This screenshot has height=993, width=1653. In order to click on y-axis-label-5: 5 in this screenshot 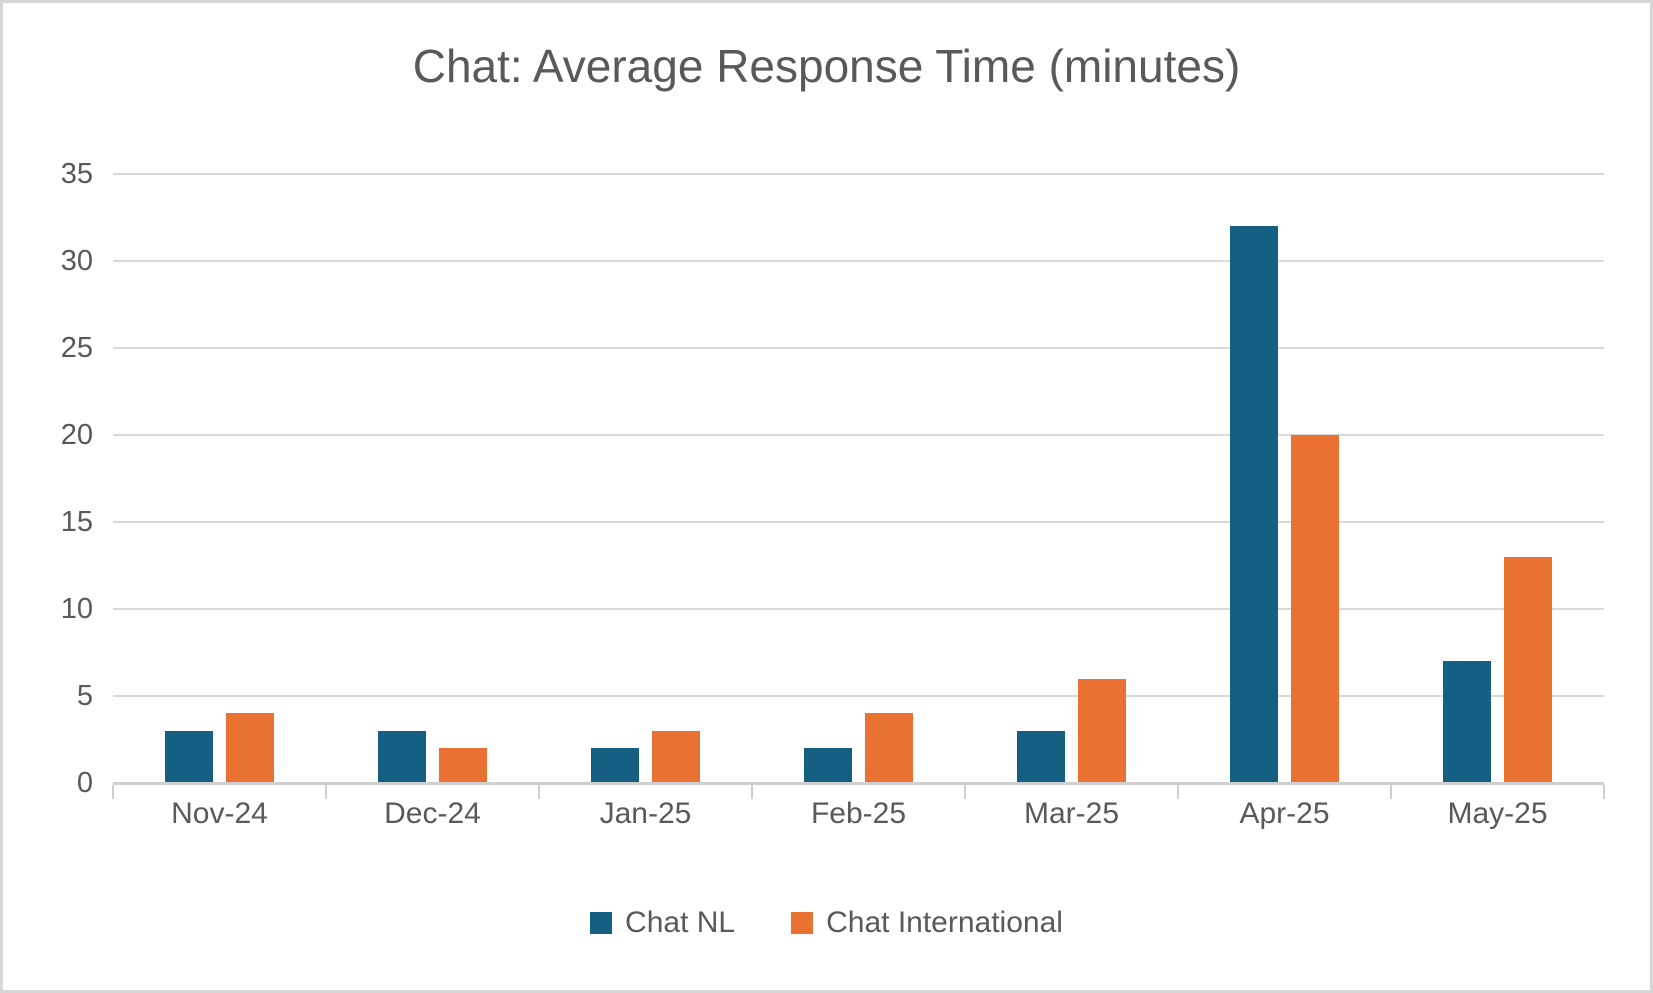, I will do `click(84, 696)`.